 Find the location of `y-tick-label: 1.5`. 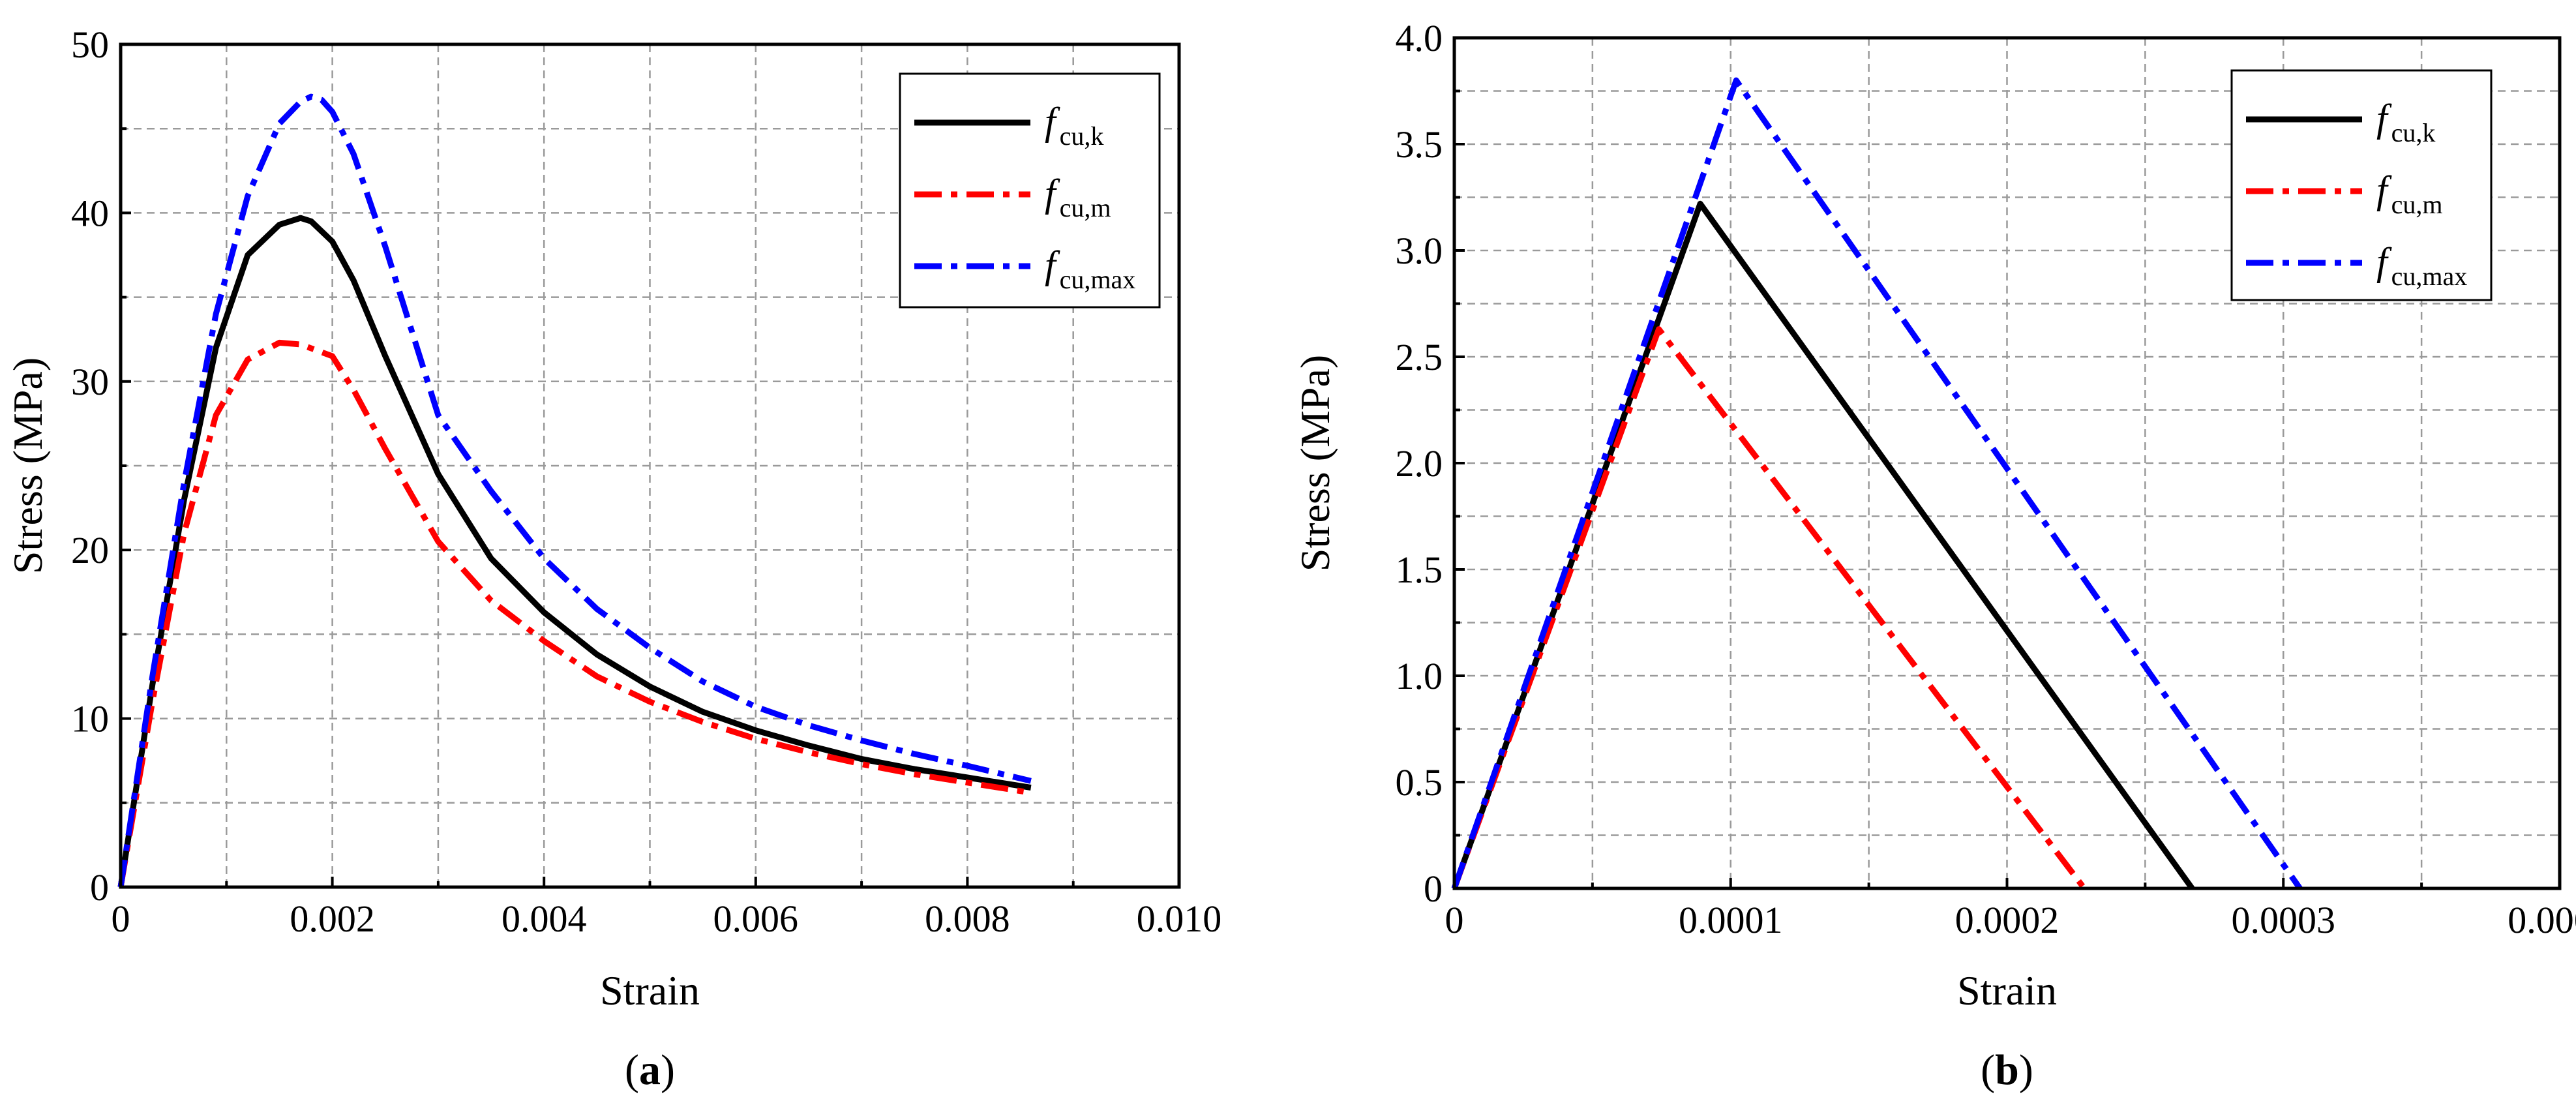

y-tick-label: 1.5 is located at coordinates (1419, 570).